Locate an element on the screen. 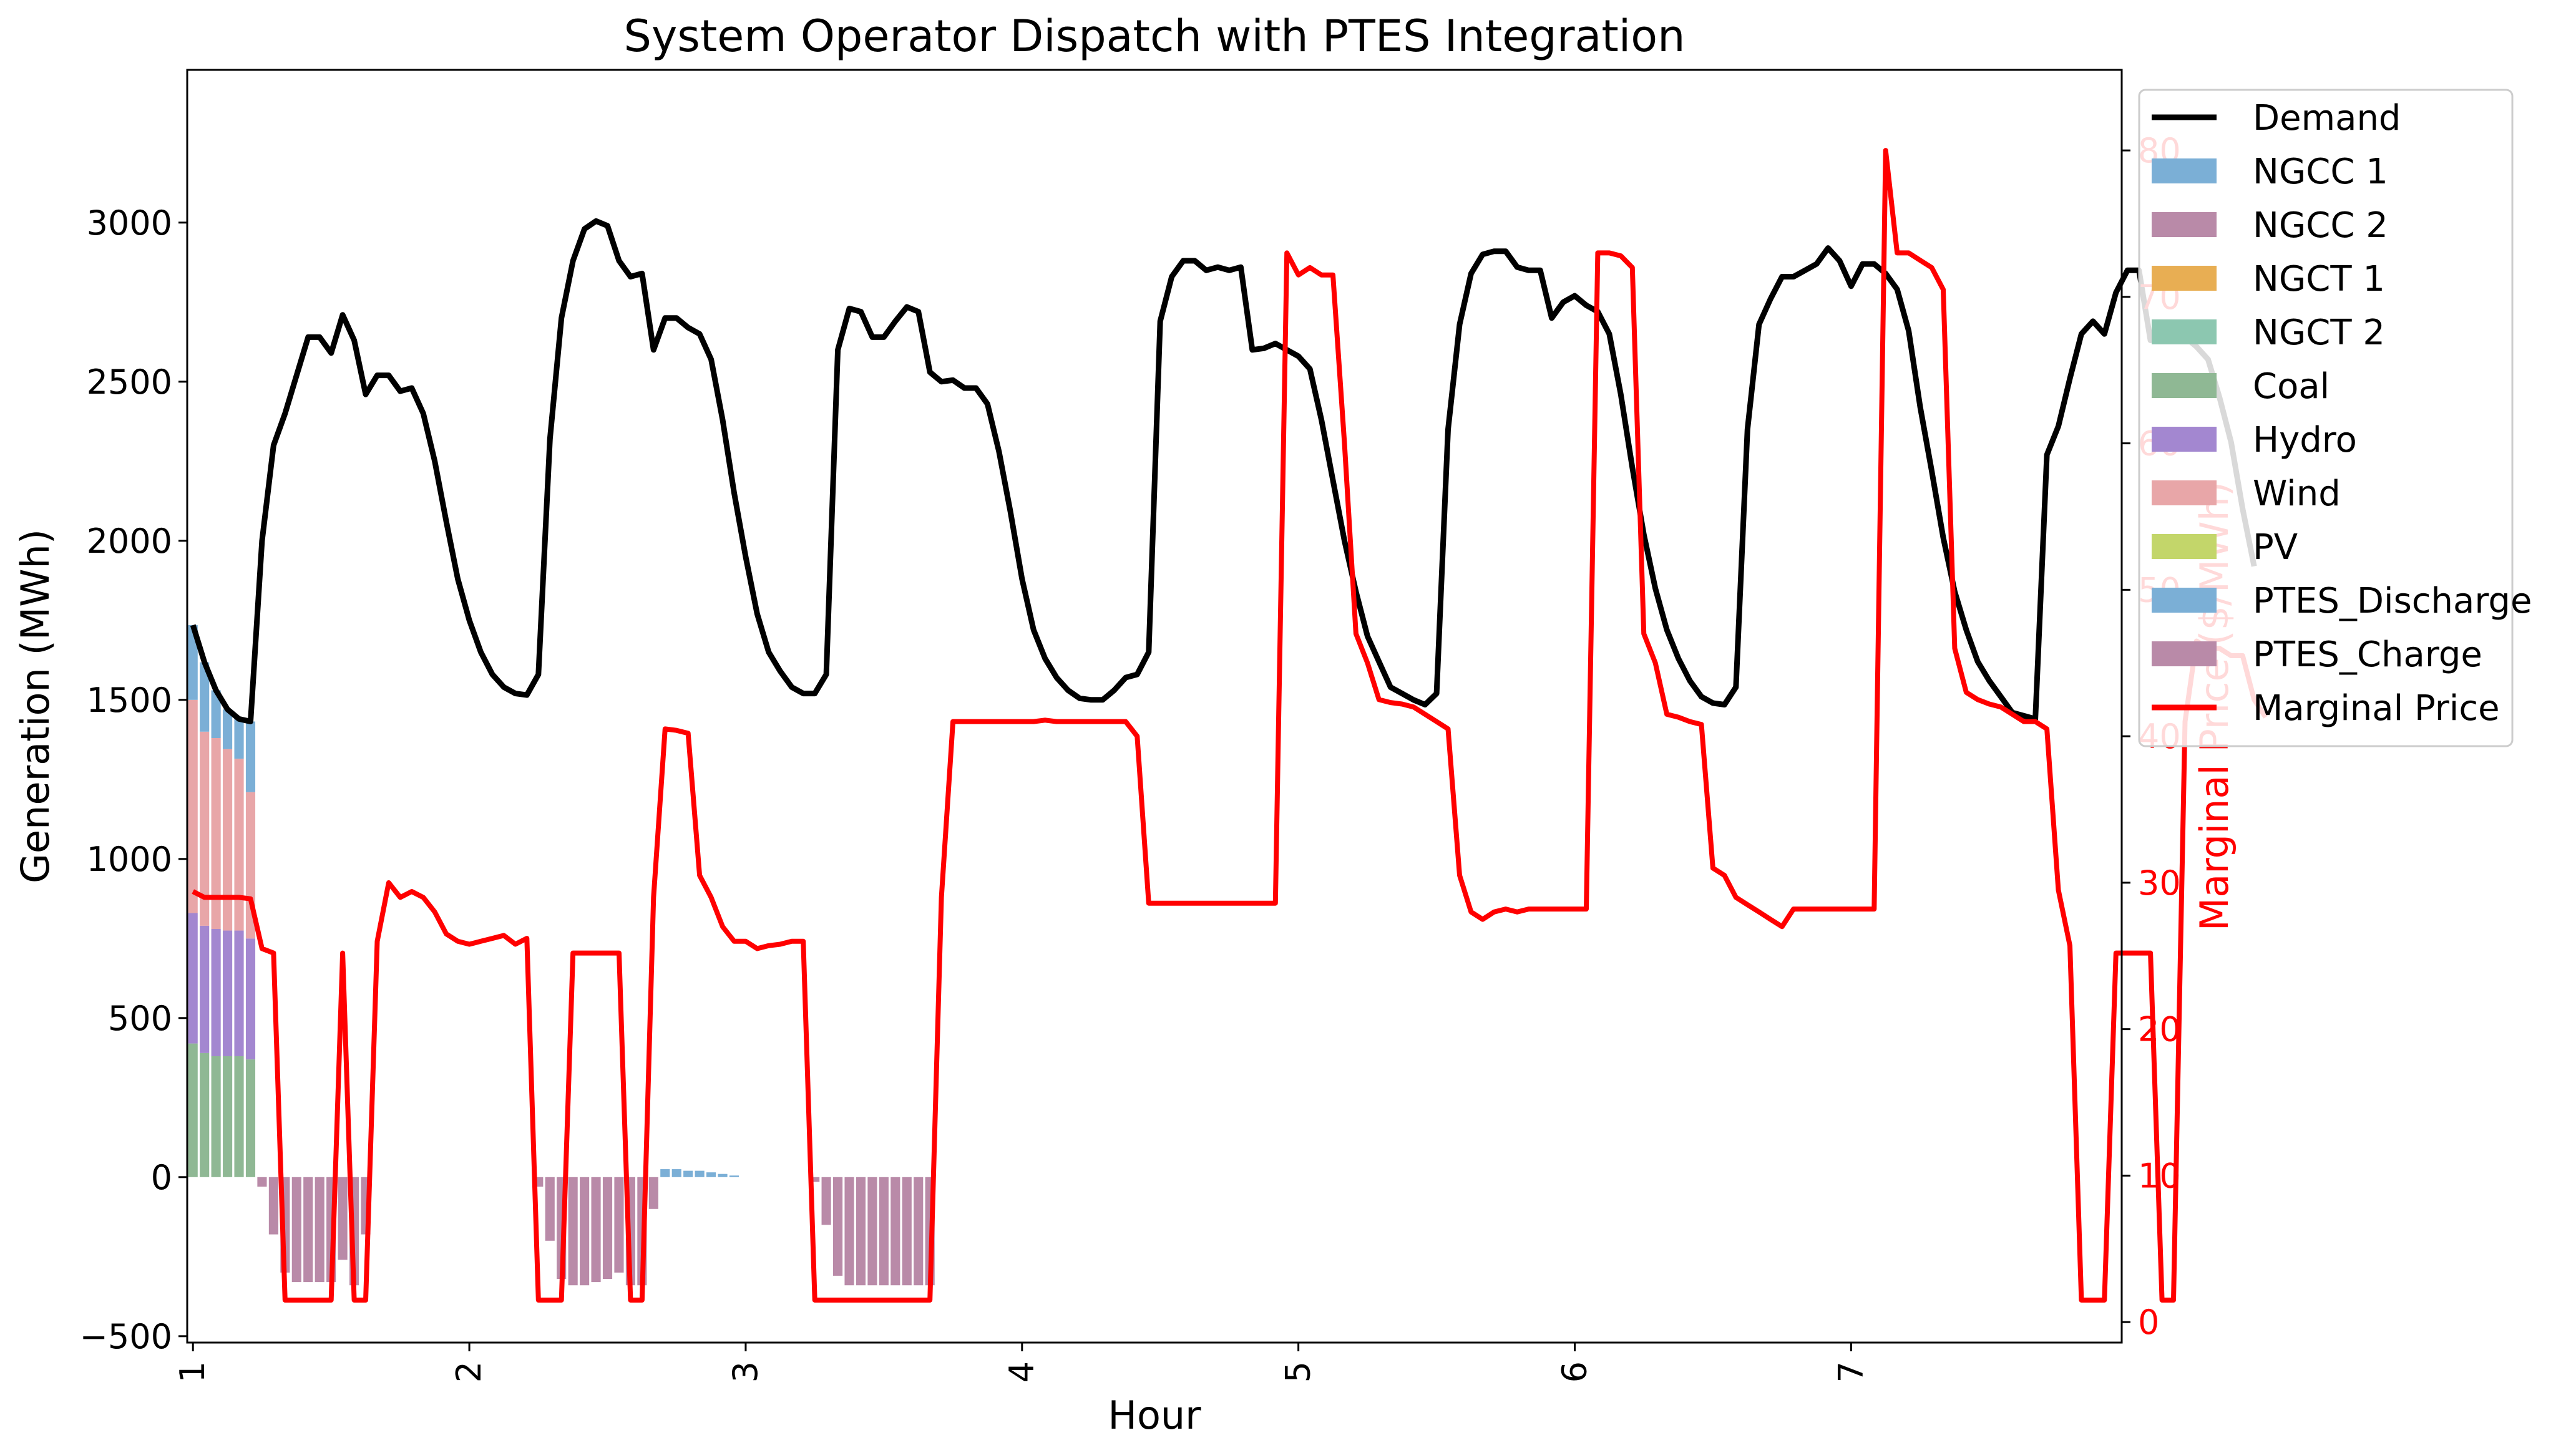 The height and width of the screenshot is (1453, 2576). y-tick-label: 500 is located at coordinates (140, 1018).